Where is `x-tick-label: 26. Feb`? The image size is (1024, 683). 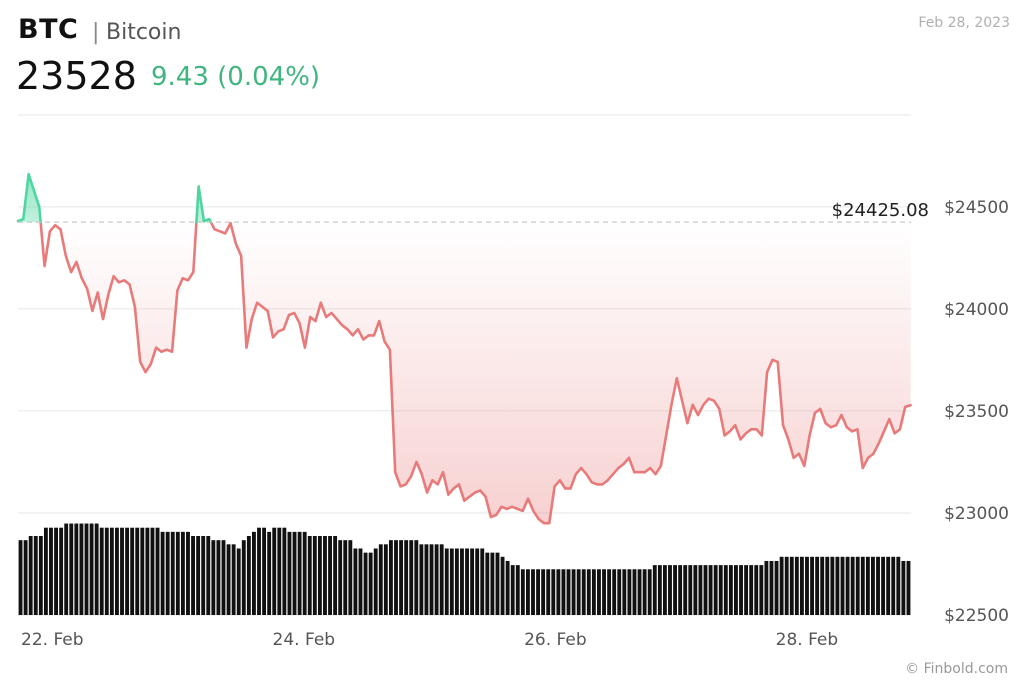
x-tick-label: 26. Feb is located at coordinates (555, 640).